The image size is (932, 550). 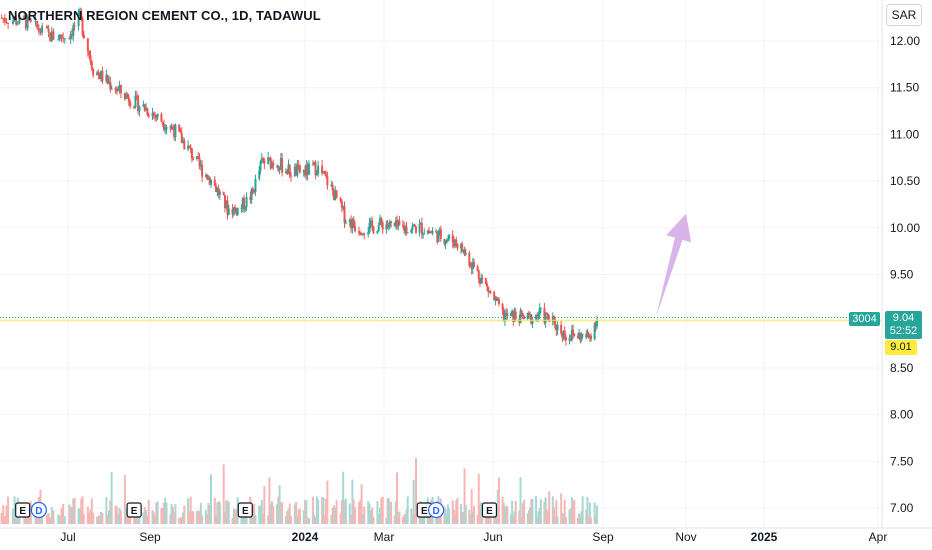 I want to click on x-tick-label: Apr, so click(x=878, y=537).